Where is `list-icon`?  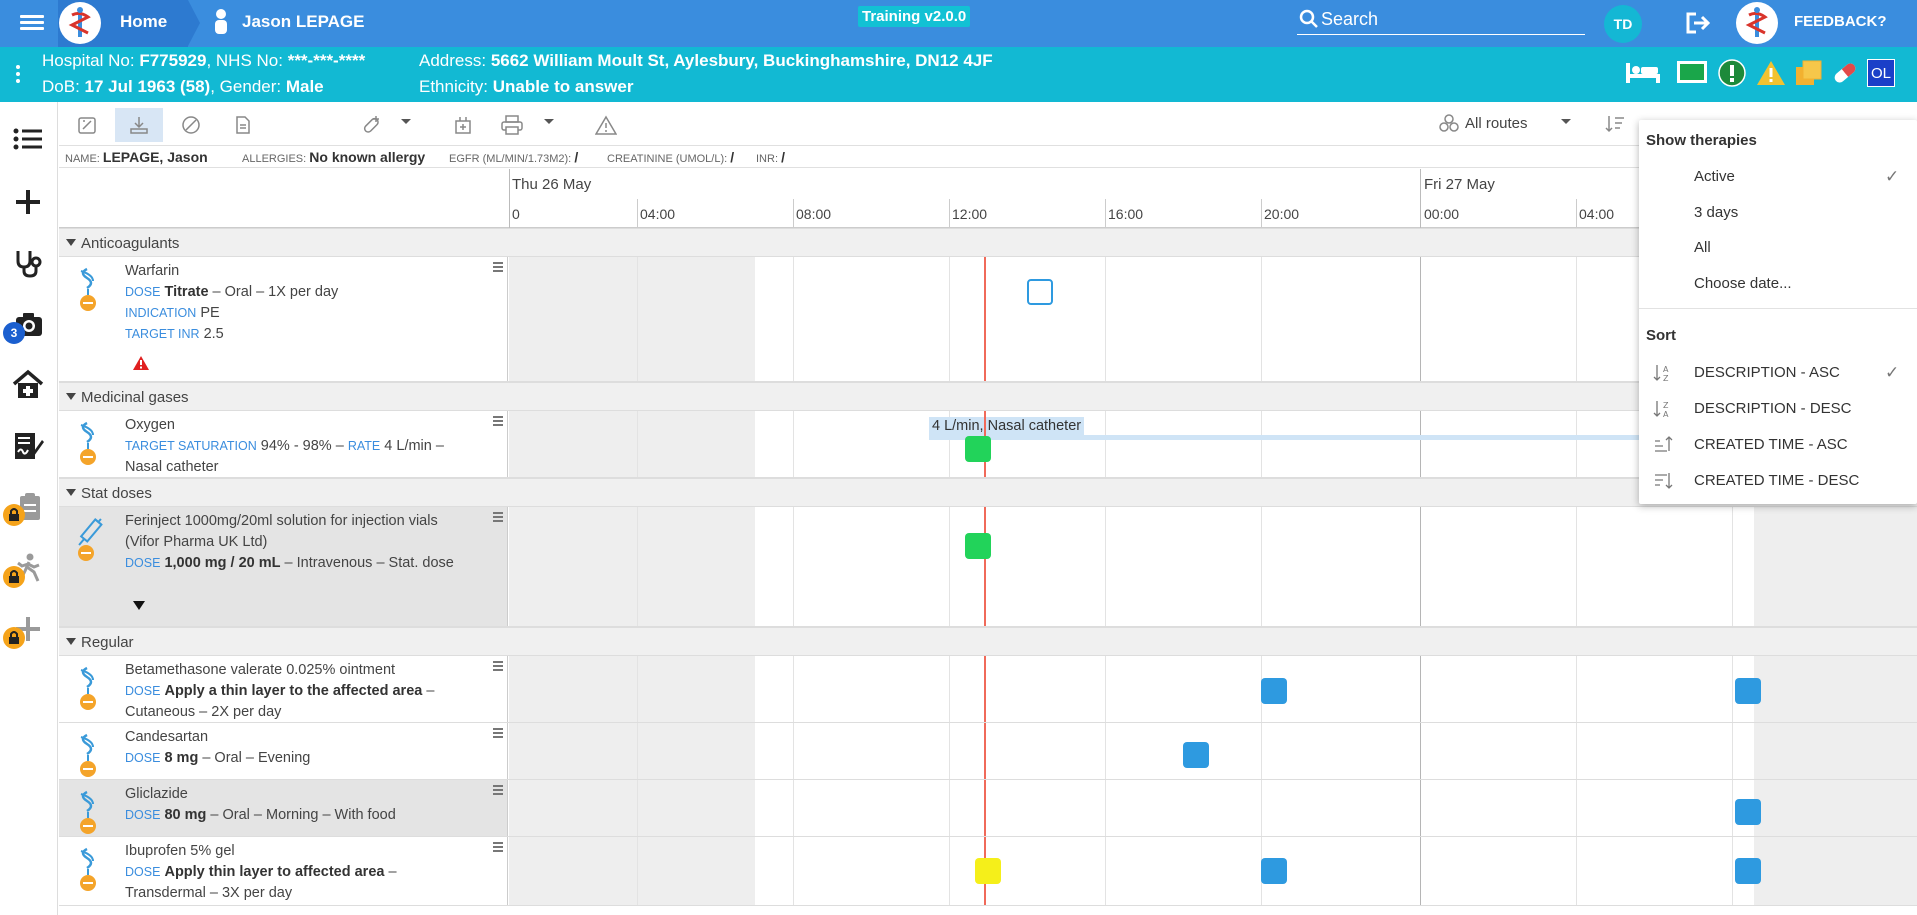 list-icon is located at coordinates (28, 141).